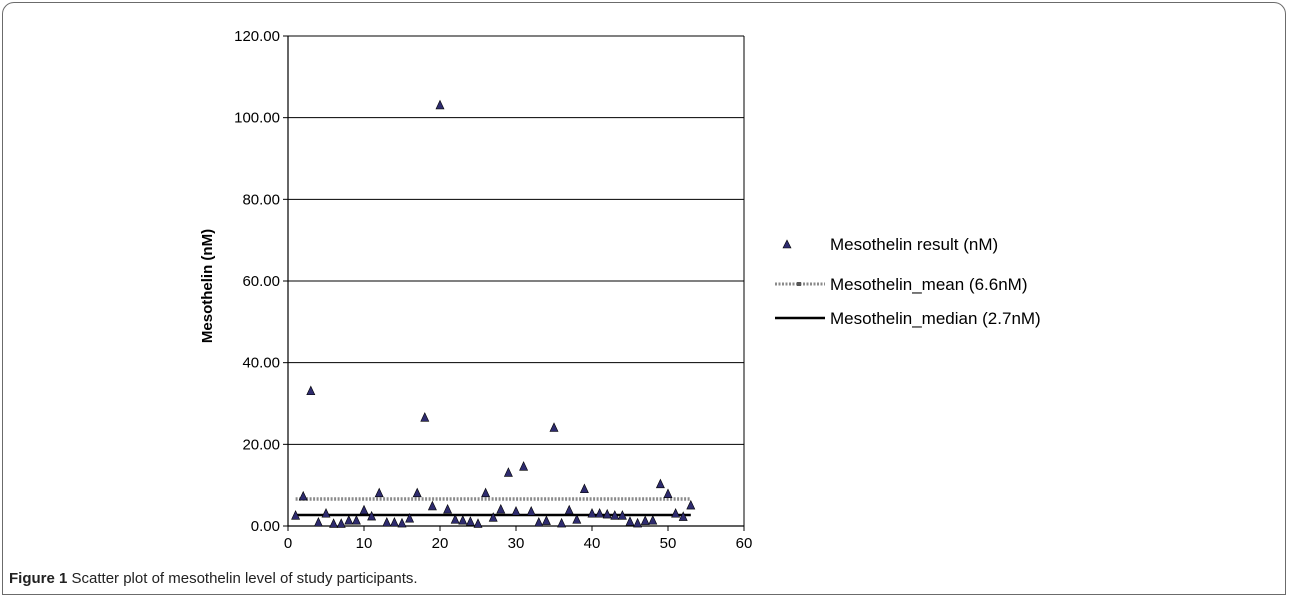 This screenshot has height=599, width=1290. I want to click on caption-label: Figure 1, so click(38, 578).